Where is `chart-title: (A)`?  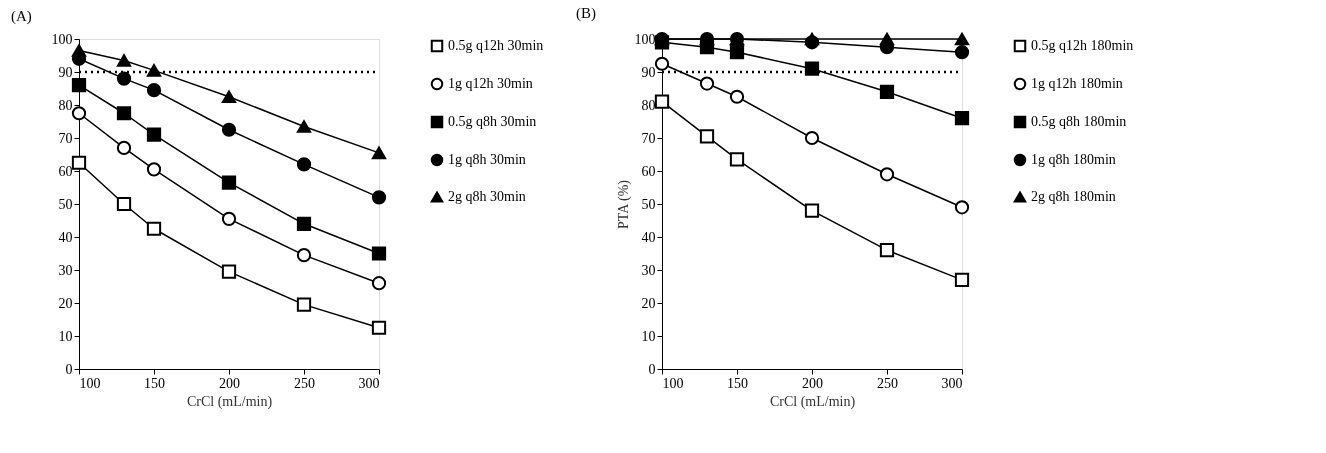 chart-title: (A) is located at coordinates (21, 16).